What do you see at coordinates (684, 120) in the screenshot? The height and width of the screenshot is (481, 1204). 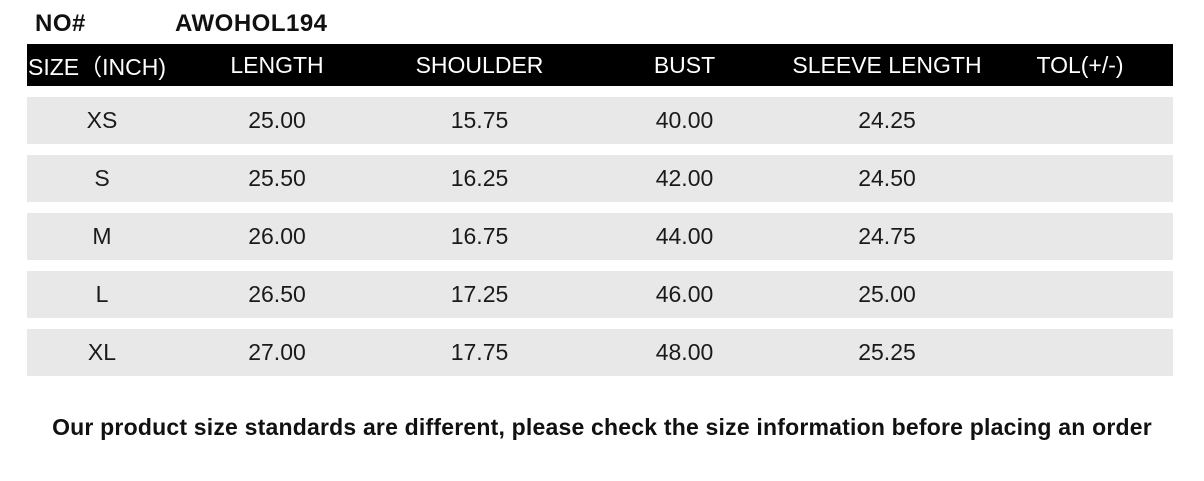 I see `bust-value: 40.00` at bounding box center [684, 120].